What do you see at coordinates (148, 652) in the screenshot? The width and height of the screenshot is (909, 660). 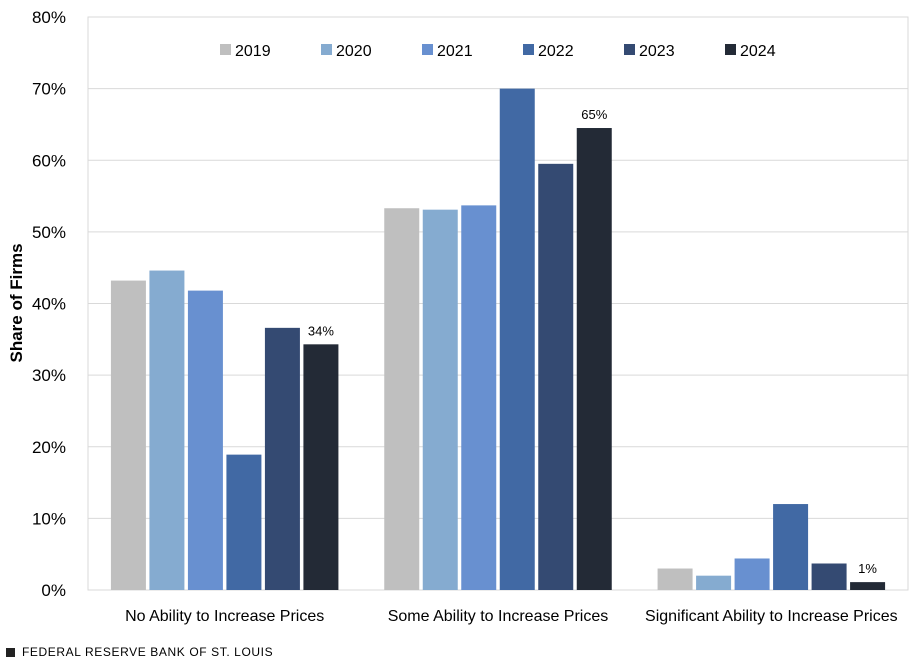 I see `source-text: FEDERAL RESERVE BANK OF ST. LOUIS` at bounding box center [148, 652].